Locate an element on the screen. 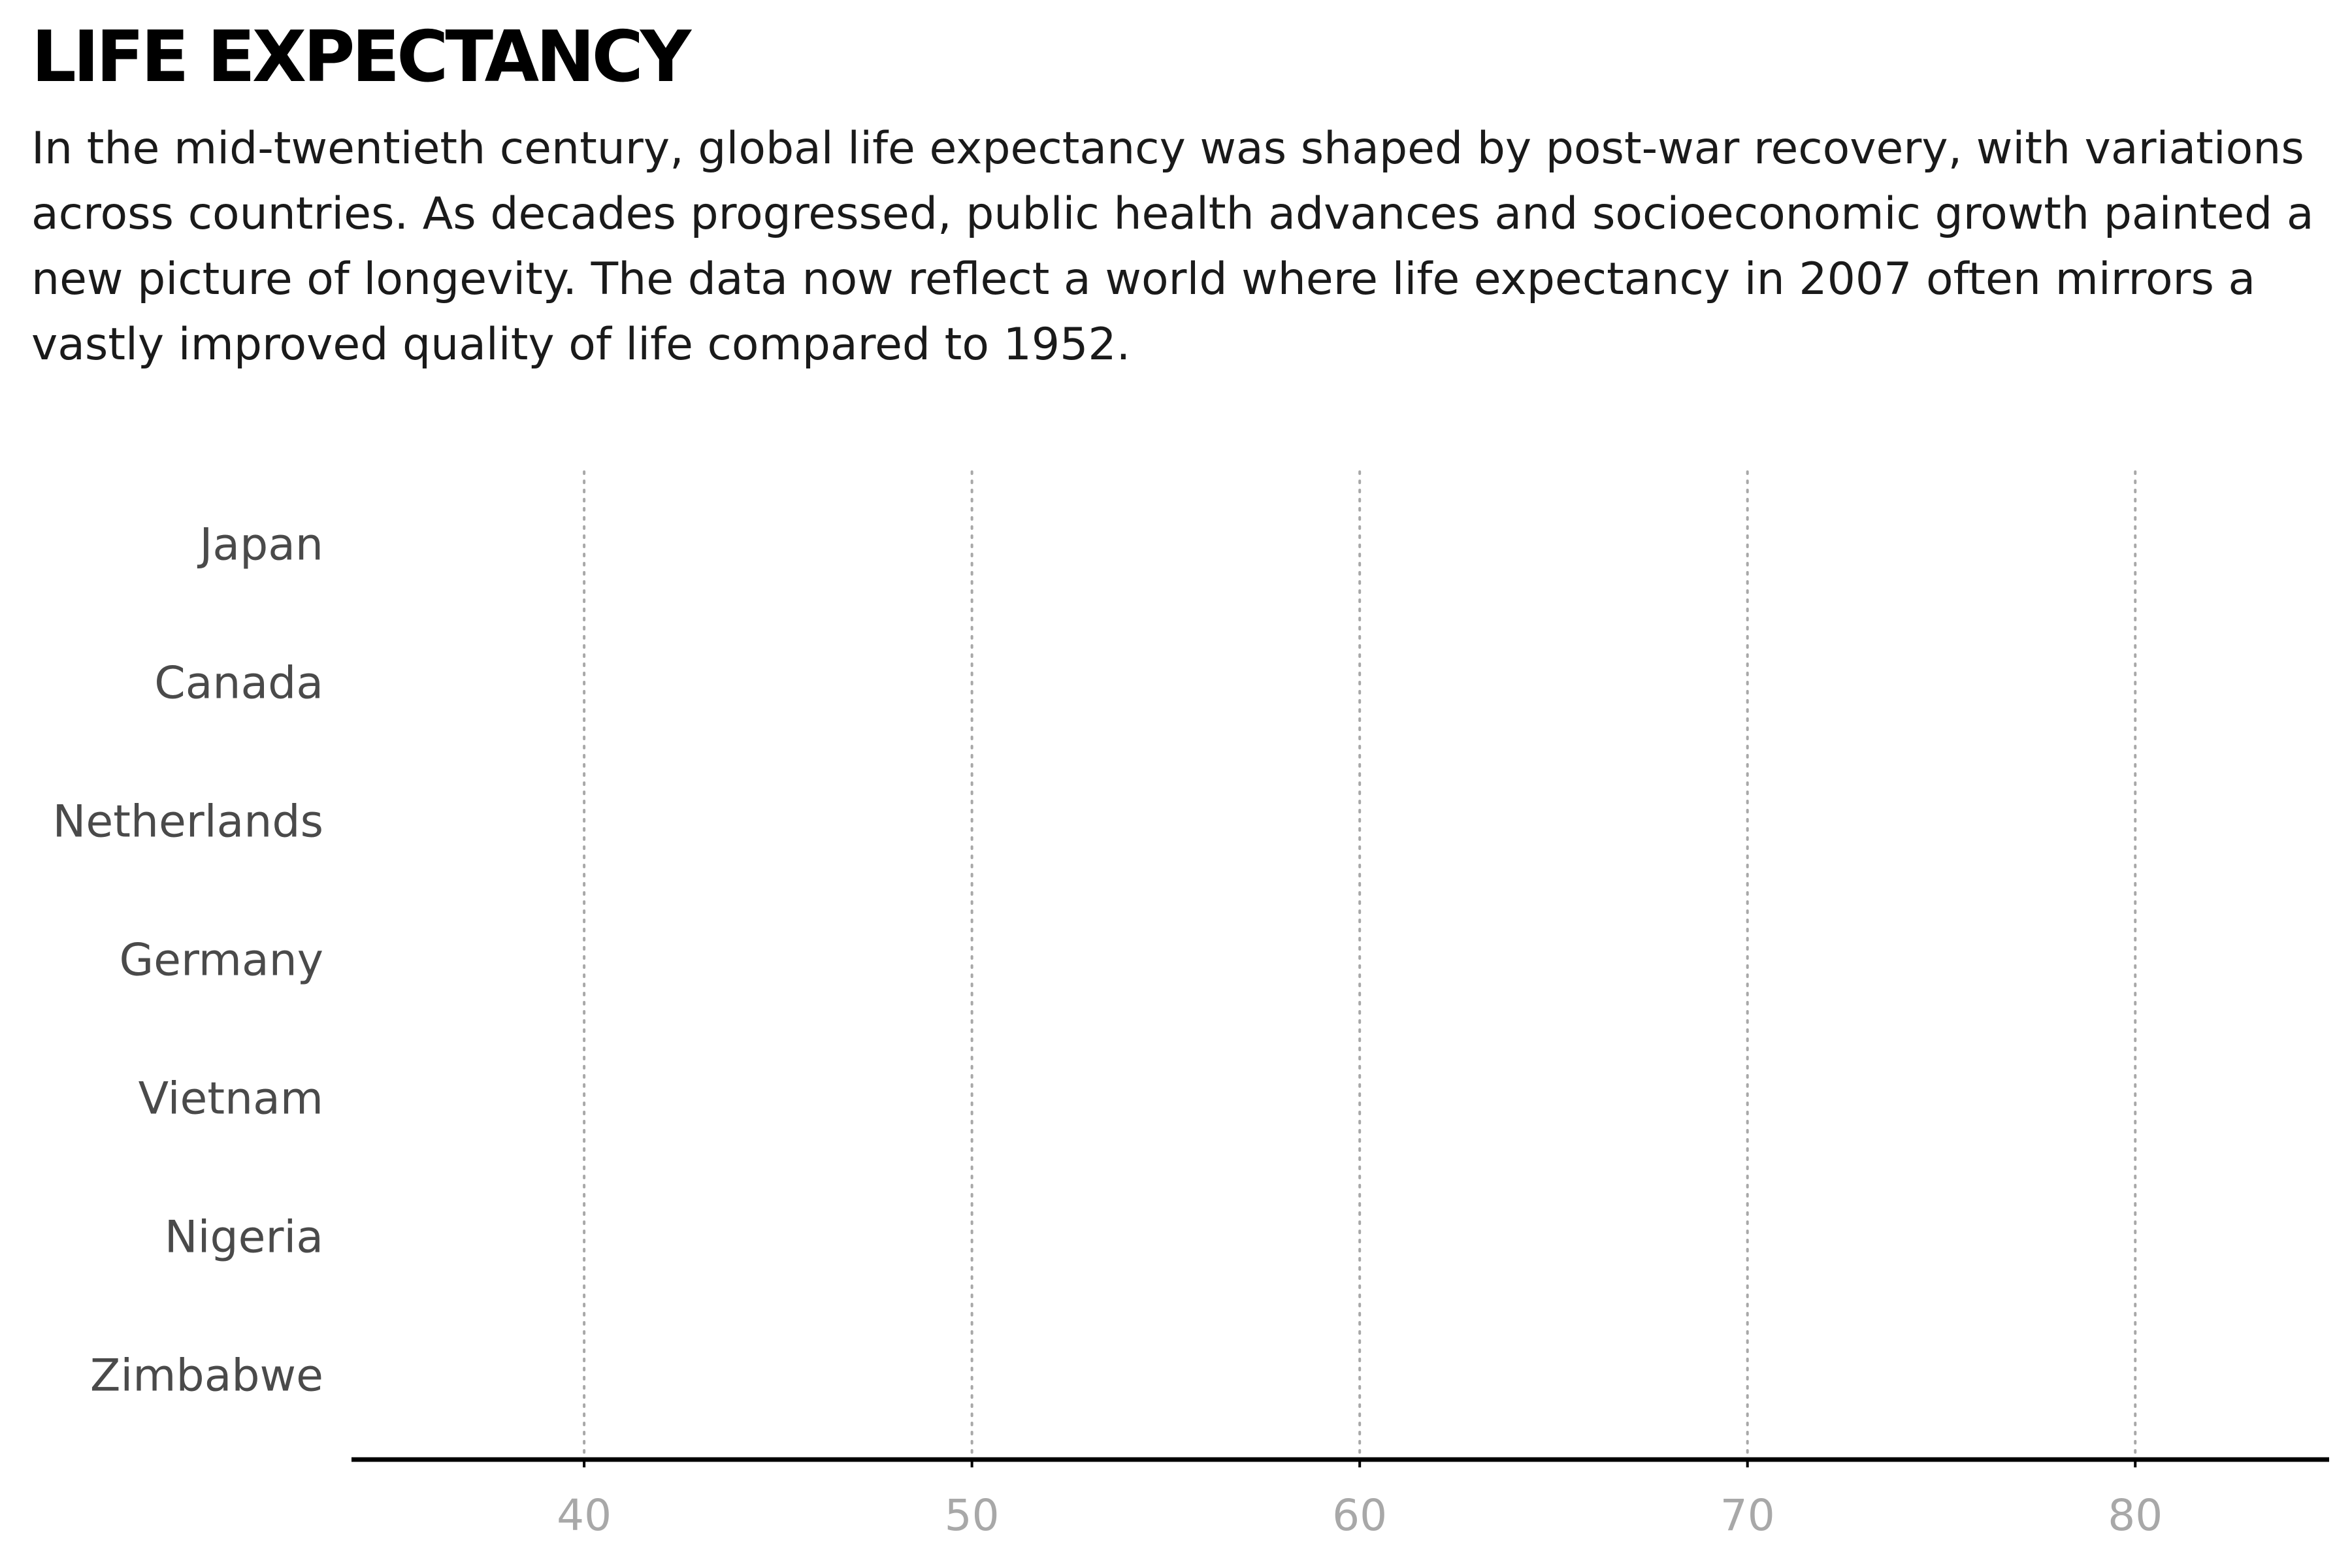  country-label: Zimbabwe is located at coordinates (206, 1376).